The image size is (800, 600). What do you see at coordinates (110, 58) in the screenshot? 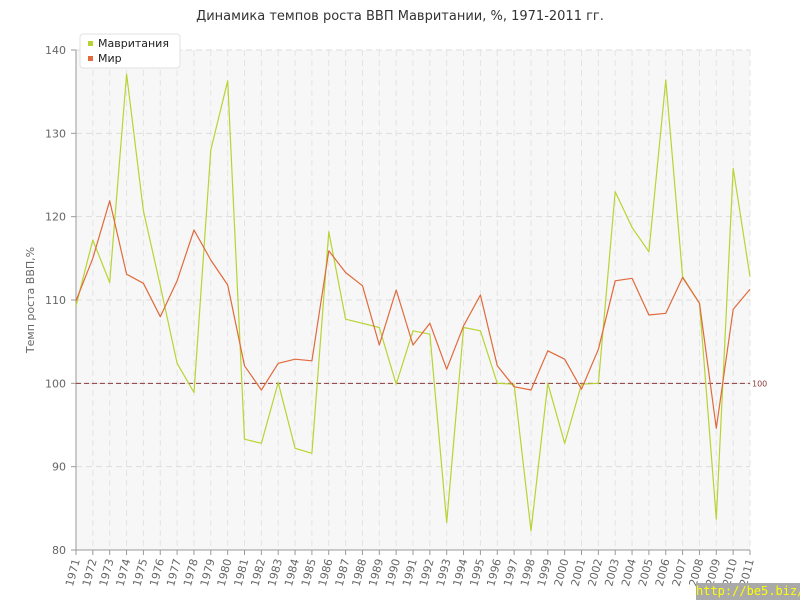
I see `legend-label: Мир` at bounding box center [110, 58].